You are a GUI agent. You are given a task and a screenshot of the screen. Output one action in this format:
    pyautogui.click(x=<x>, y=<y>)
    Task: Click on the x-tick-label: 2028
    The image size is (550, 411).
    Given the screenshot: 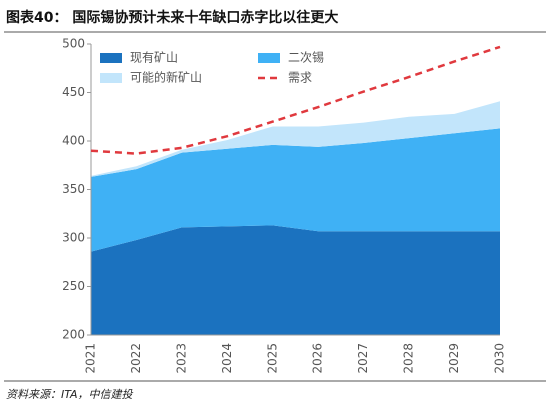 What is the action you would take?
    pyautogui.click(x=409, y=358)
    